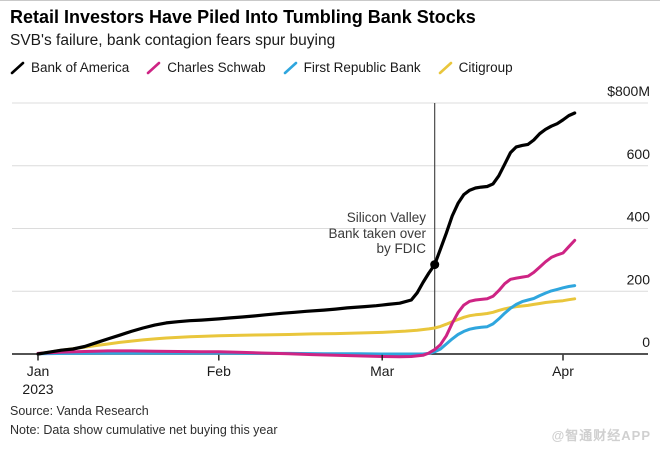  What do you see at coordinates (639, 154) in the screenshot?
I see `y-tick-label: 600` at bounding box center [639, 154].